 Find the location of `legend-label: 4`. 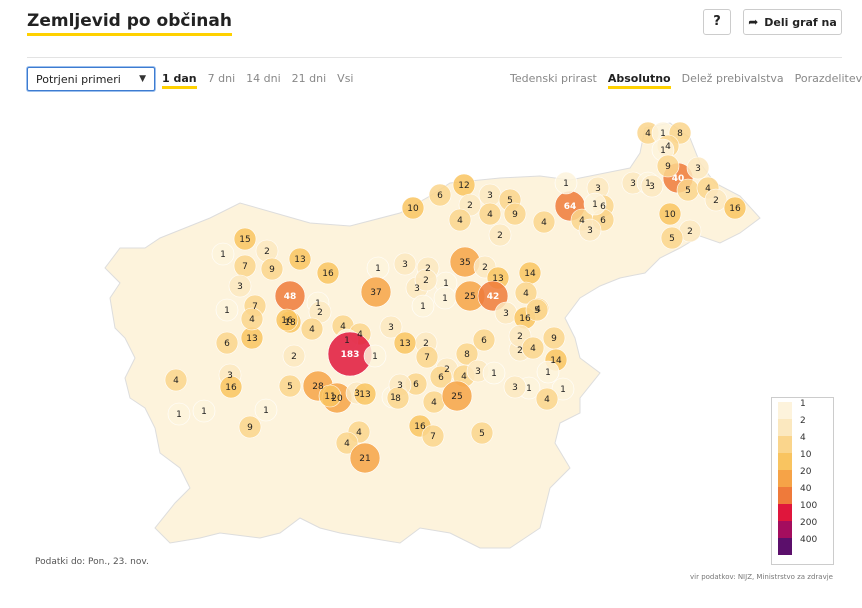

legend-label: 4 is located at coordinates (803, 438).